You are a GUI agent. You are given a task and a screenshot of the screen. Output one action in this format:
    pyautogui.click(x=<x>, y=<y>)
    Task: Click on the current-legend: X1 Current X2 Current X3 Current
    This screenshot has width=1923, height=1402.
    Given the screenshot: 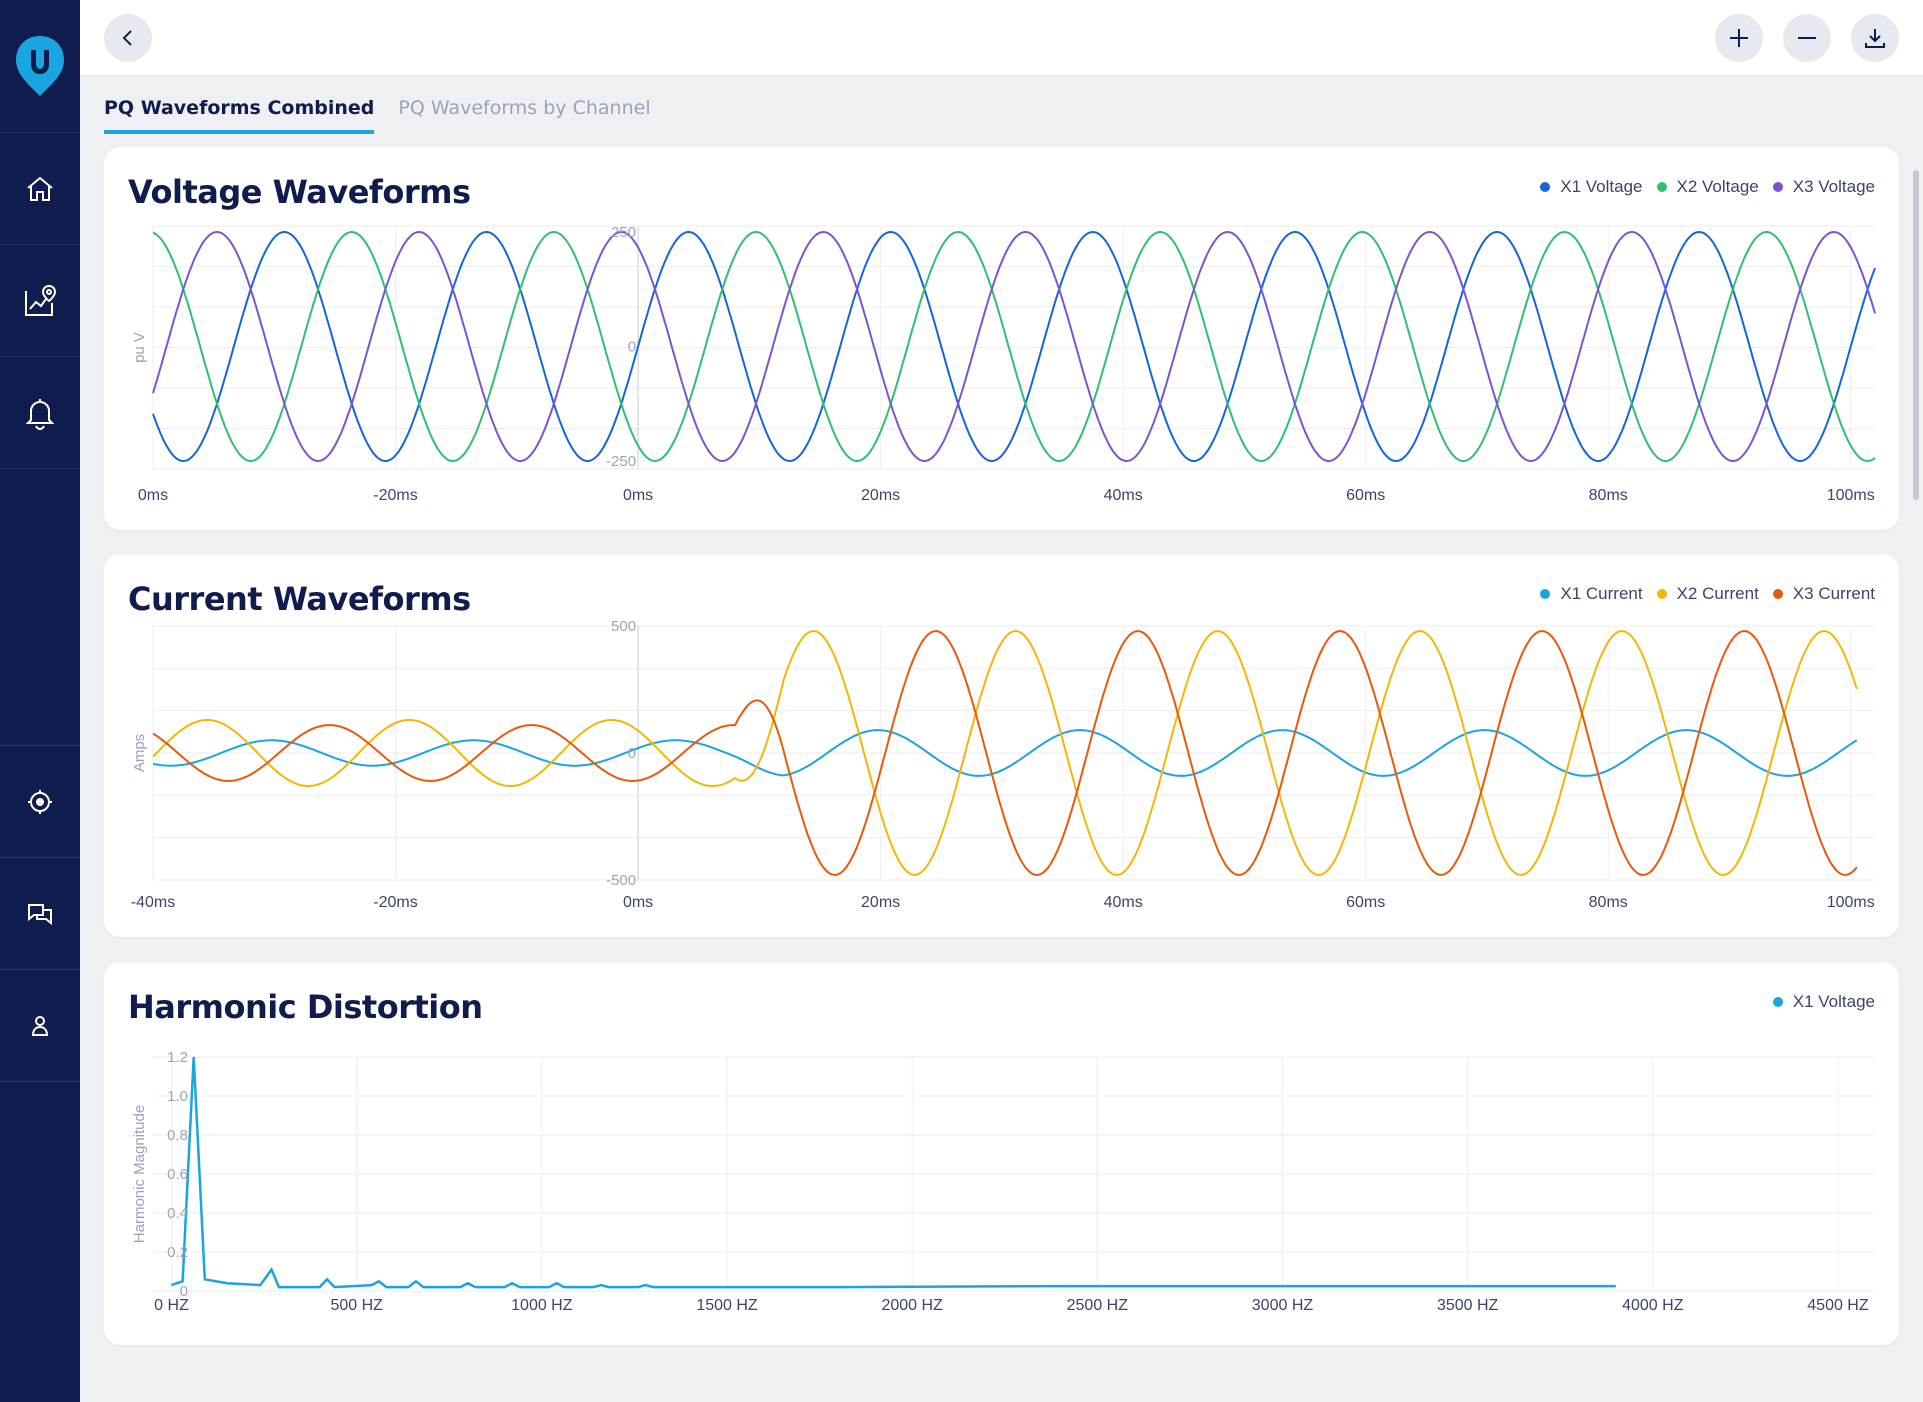 What is the action you would take?
    pyautogui.click(x=1707, y=594)
    